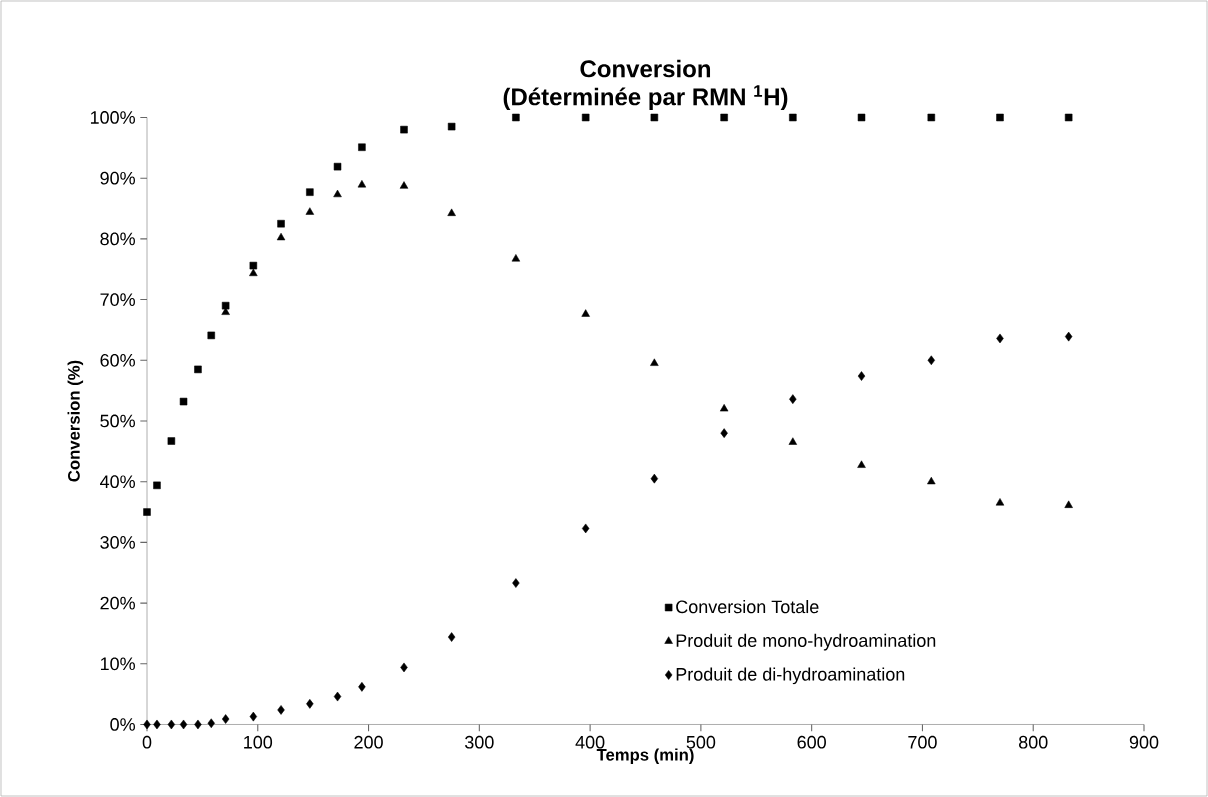 The image size is (1208, 797). What do you see at coordinates (112, 117) in the screenshot?
I see `y-tick-label: 100%` at bounding box center [112, 117].